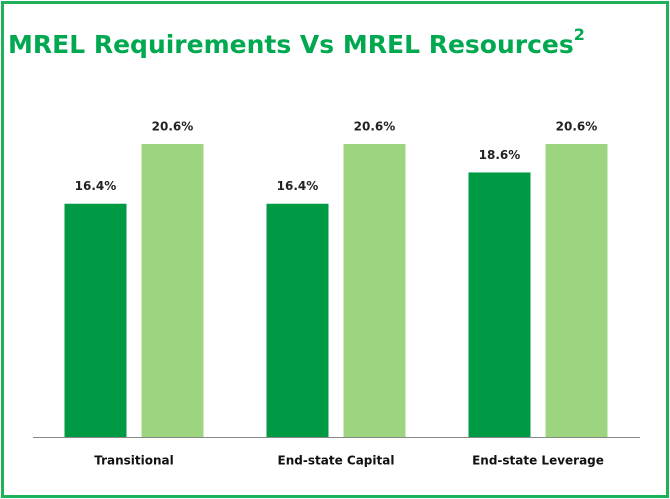 Image resolution: width=670 pixels, height=499 pixels. What do you see at coordinates (336, 461) in the screenshot?
I see `x-tick-label: End-state Capital` at bounding box center [336, 461].